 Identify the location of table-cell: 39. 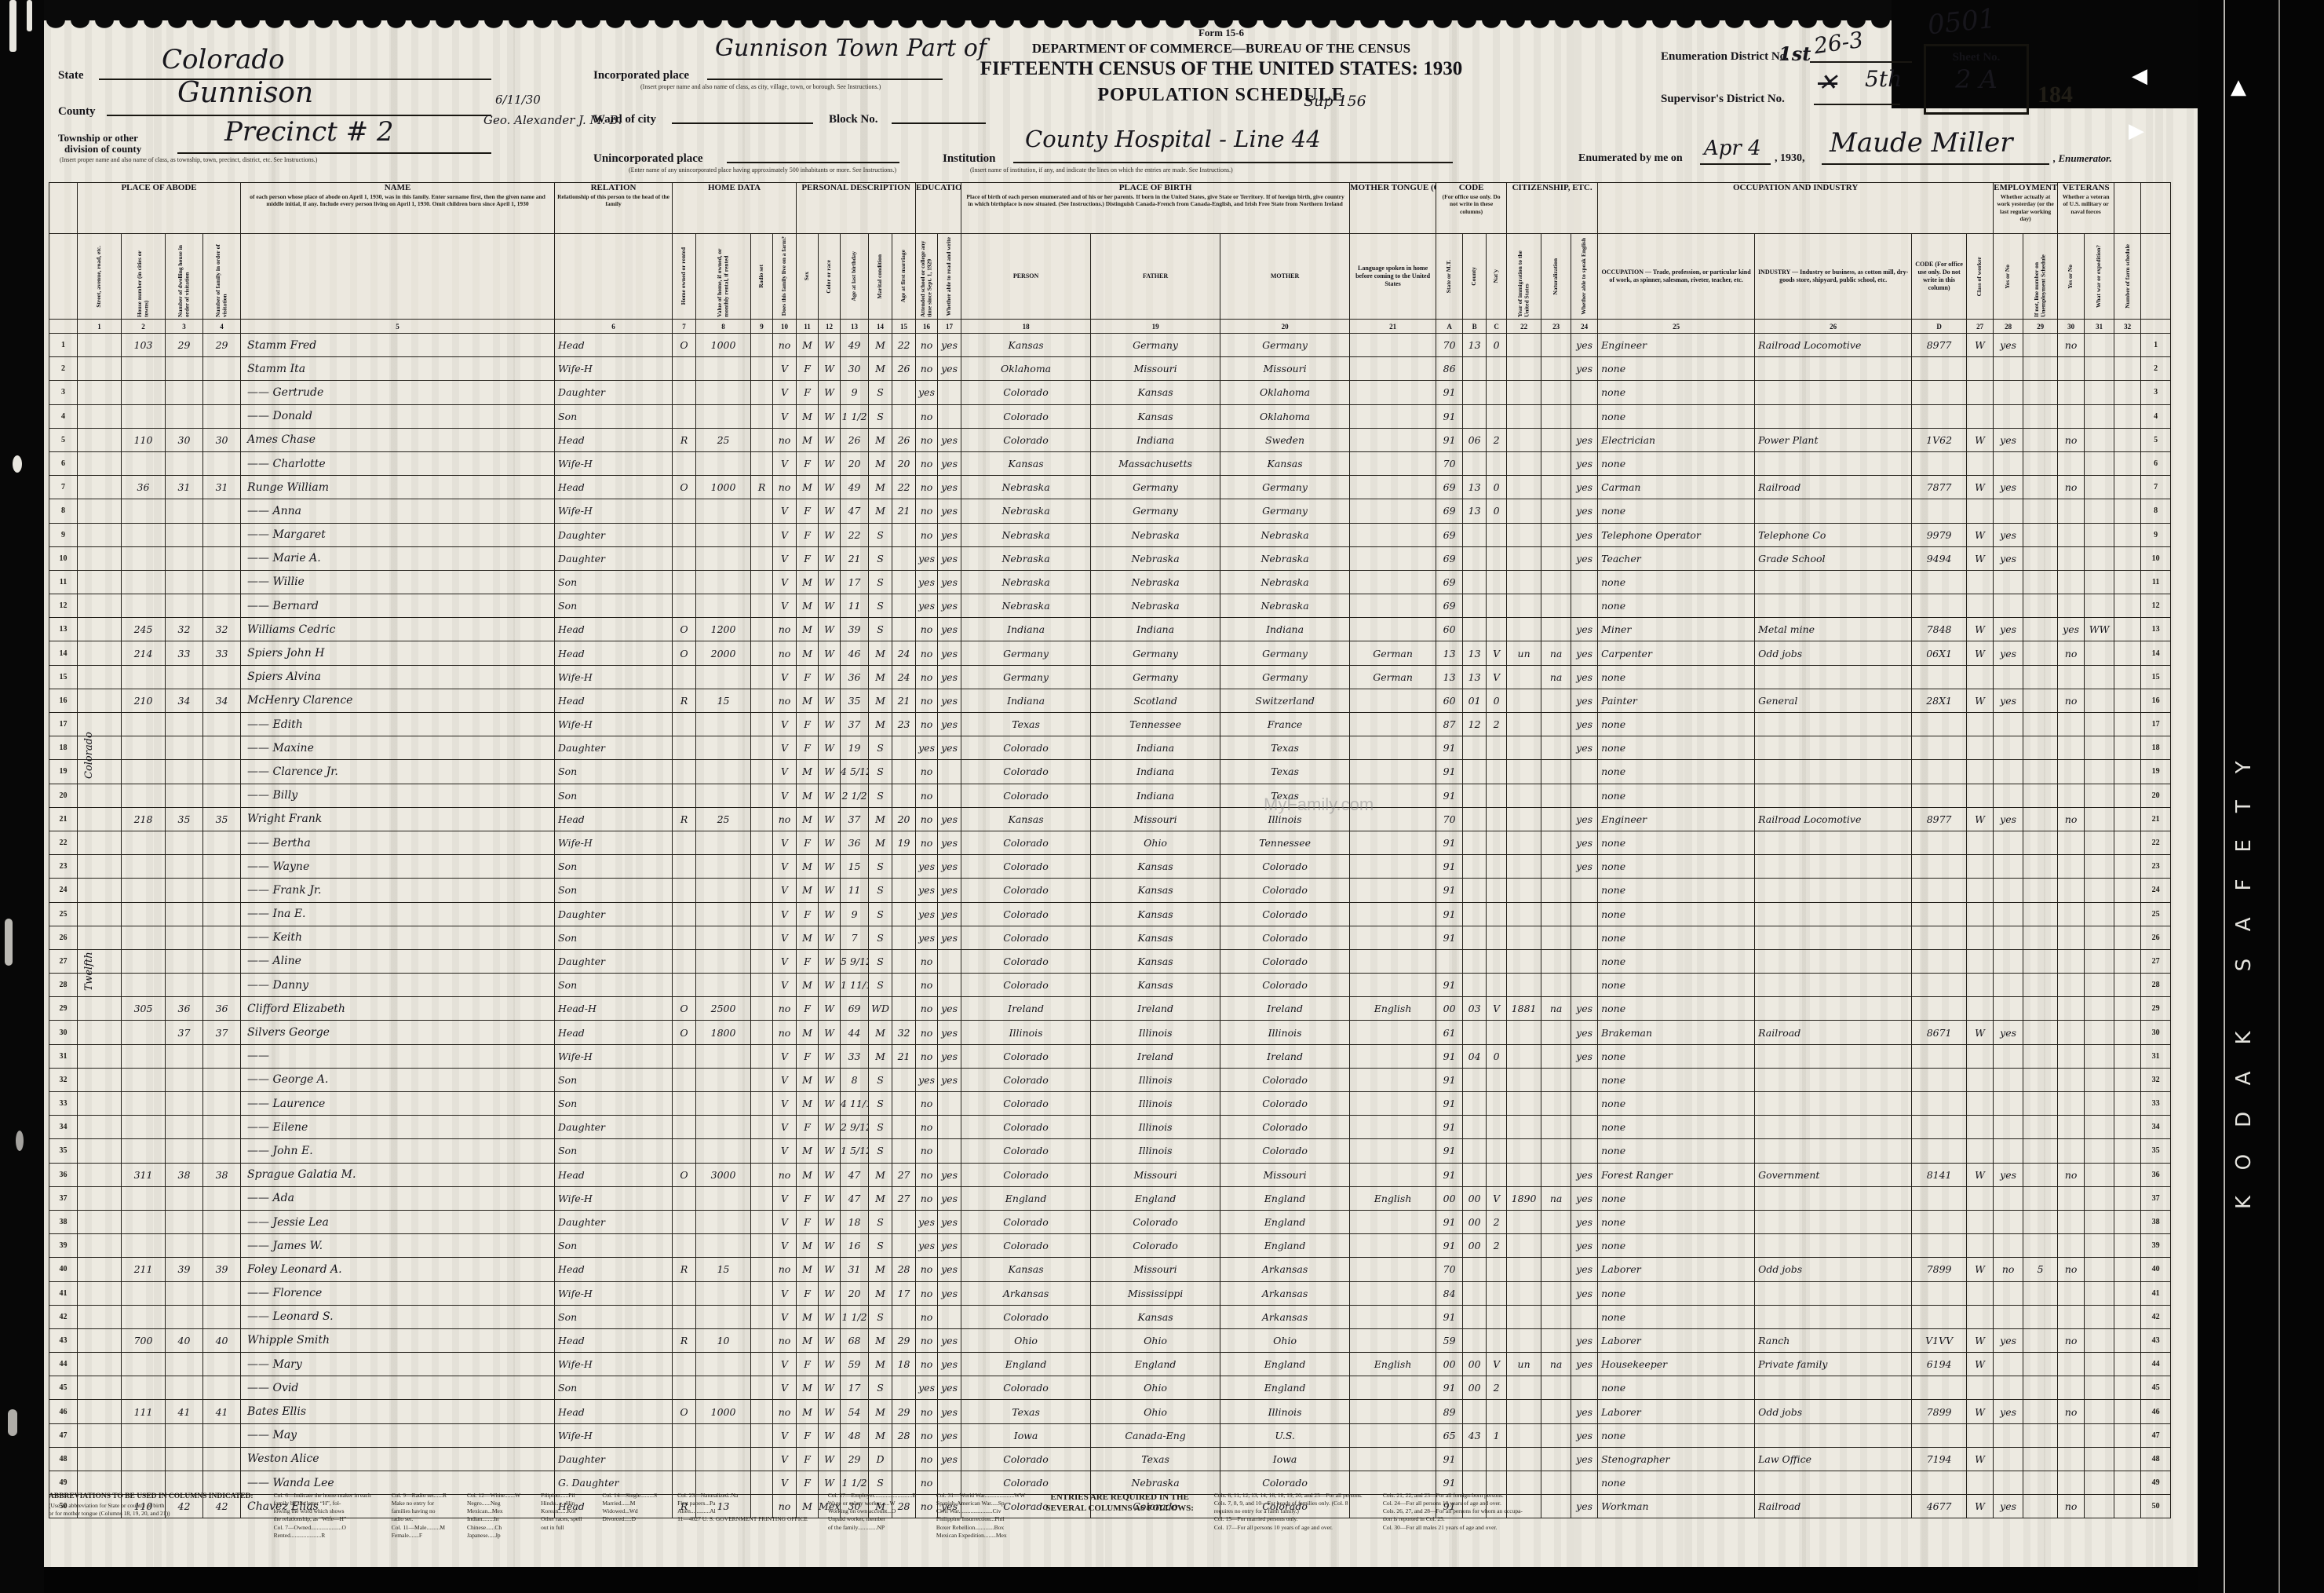
(222, 1269).